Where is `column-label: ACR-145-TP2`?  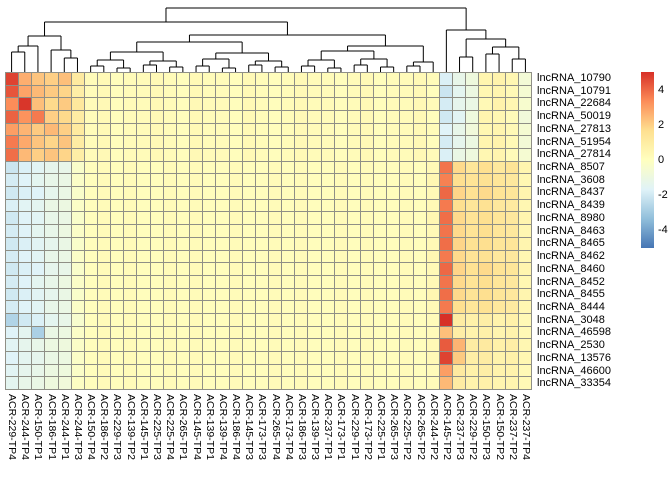
column-label: ACR-145-TP2 is located at coordinates (446, 427).